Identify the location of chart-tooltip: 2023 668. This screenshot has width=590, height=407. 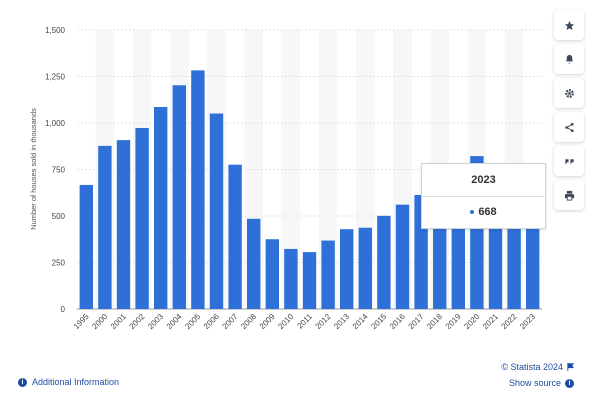
(483, 196).